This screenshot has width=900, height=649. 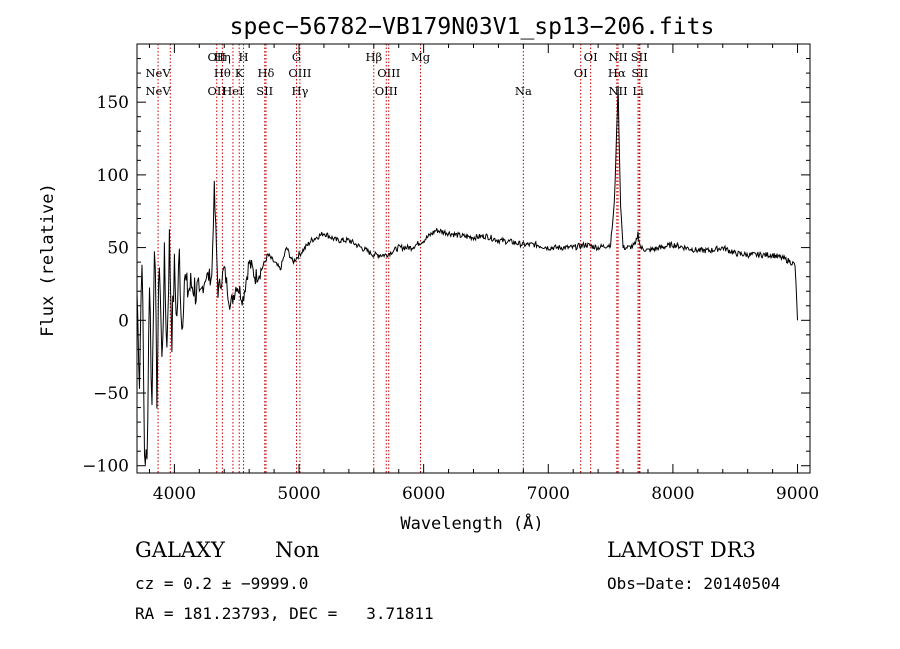 I want to click on line-label-0: NeV, so click(x=158, y=73).